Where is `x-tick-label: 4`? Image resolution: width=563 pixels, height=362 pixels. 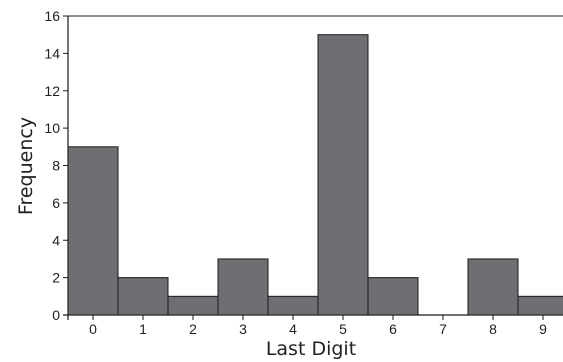 x-tick-label: 4 is located at coordinates (293, 329).